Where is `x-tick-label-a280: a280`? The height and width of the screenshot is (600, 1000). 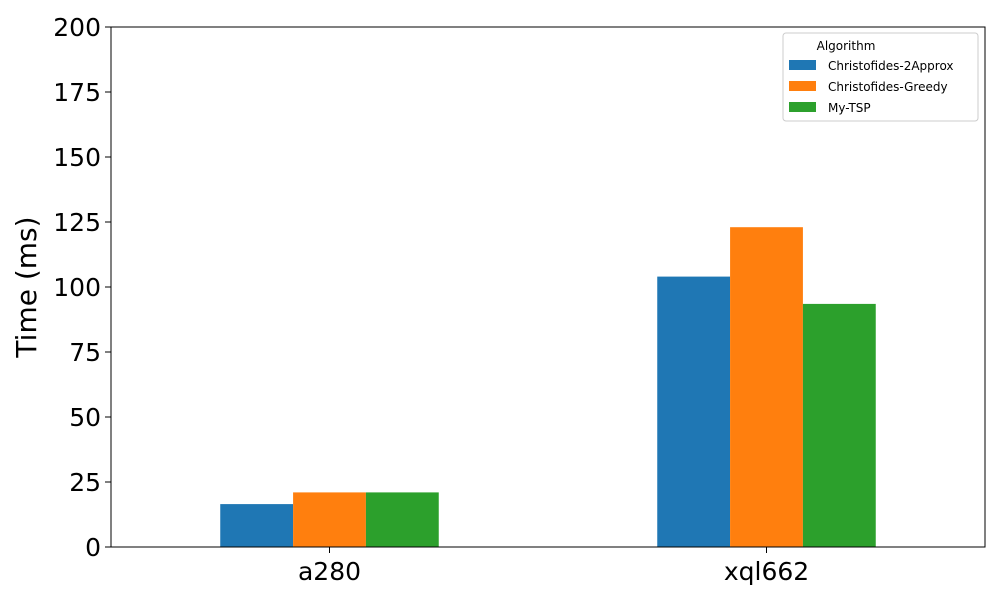
x-tick-label-a280: a280 is located at coordinates (329, 571).